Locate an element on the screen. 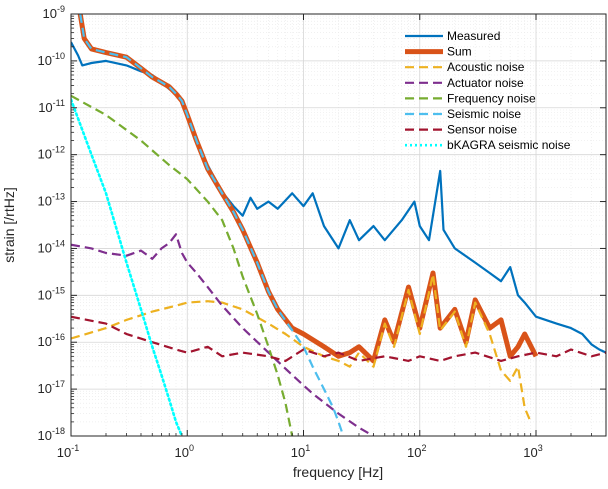  legend-label-frequency-noise: Frequency noise is located at coordinates (491, 98).